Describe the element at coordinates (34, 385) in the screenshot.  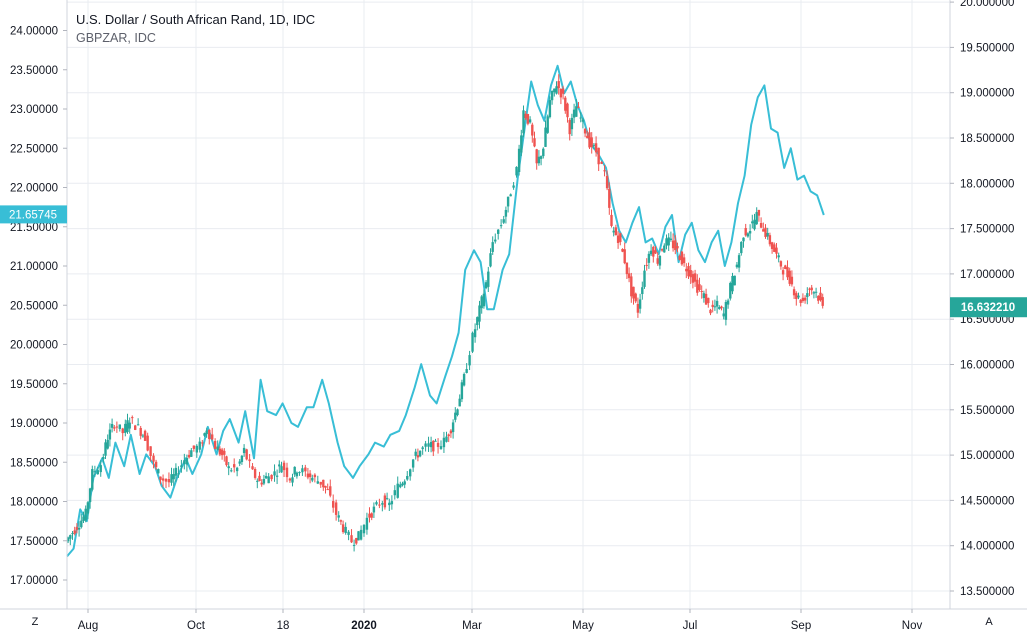
I see `left-tick-label: 19.50000` at that location.